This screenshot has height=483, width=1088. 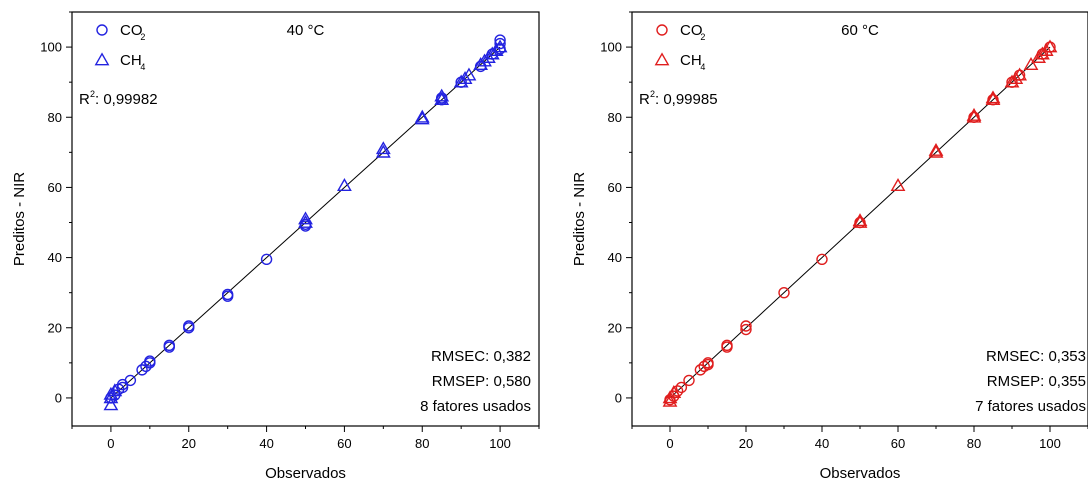 What do you see at coordinates (55, 117) in the screenshot?
I see `y-tick-label: 80` at bounding box center [55, 117].